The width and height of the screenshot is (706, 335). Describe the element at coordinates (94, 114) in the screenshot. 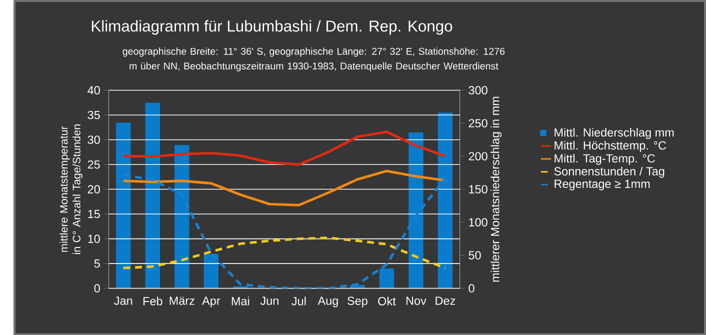

I see `y-tick-label: 35` at that location.